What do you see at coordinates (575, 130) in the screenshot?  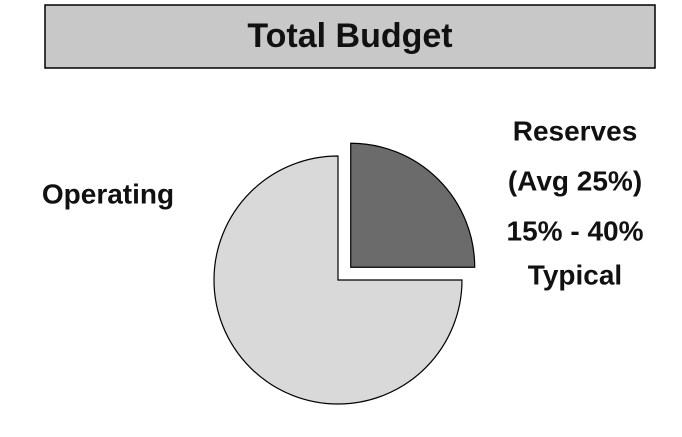 I see `slice-label: Reserves` at bounding box center [575, 130].